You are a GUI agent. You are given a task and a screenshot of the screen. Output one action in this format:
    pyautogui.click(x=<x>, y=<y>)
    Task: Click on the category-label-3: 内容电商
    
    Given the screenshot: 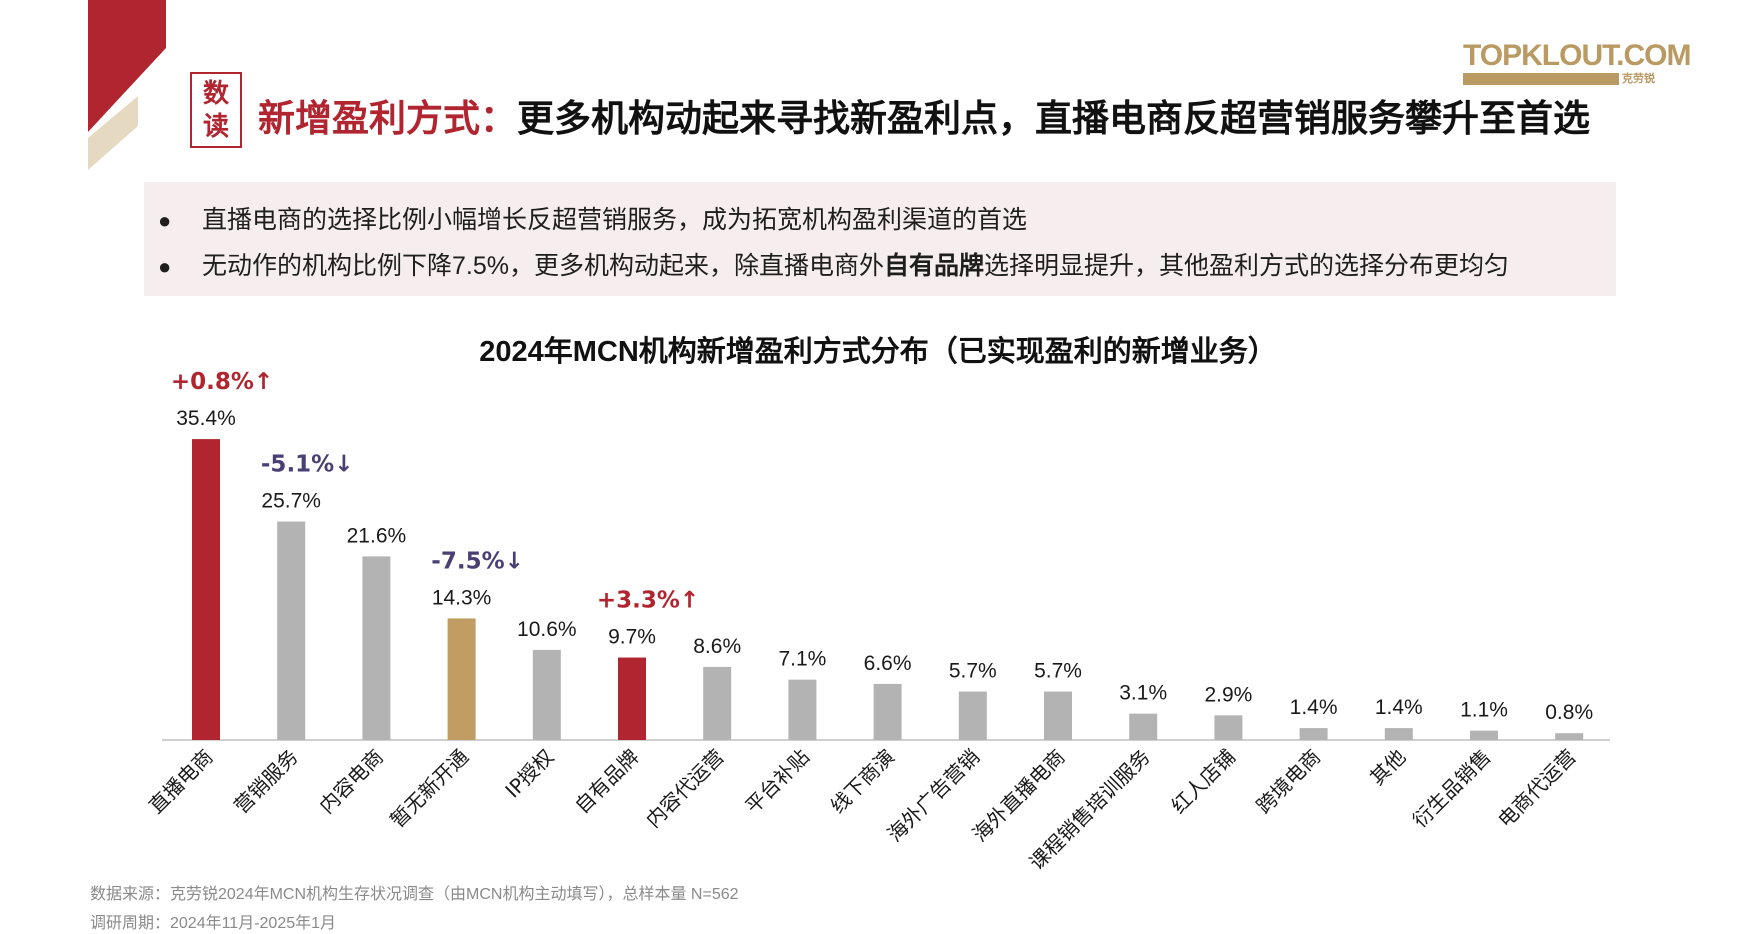 What is the action you would take?
    pyautogui.click(x=351, y=782)
    